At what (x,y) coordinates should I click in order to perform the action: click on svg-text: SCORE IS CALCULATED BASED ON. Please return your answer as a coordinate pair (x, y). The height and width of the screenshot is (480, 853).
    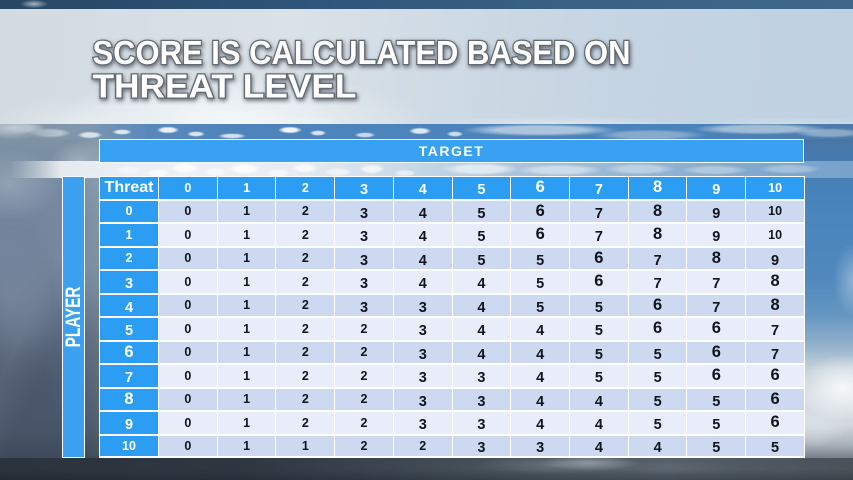
    Looking at the image, I should click on (362, 53).